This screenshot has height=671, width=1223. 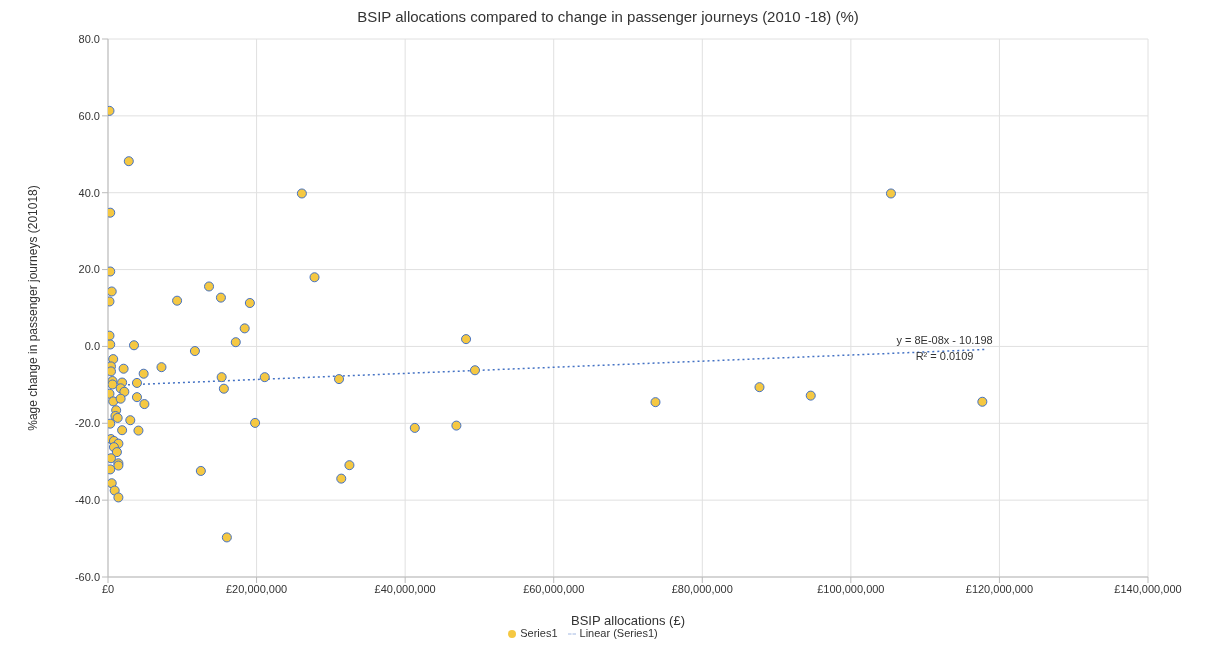 I want to click on chart-title: BSIP allocations compared to change in passenger journeys (2010 -18) (%), so click(x=608, y=16).